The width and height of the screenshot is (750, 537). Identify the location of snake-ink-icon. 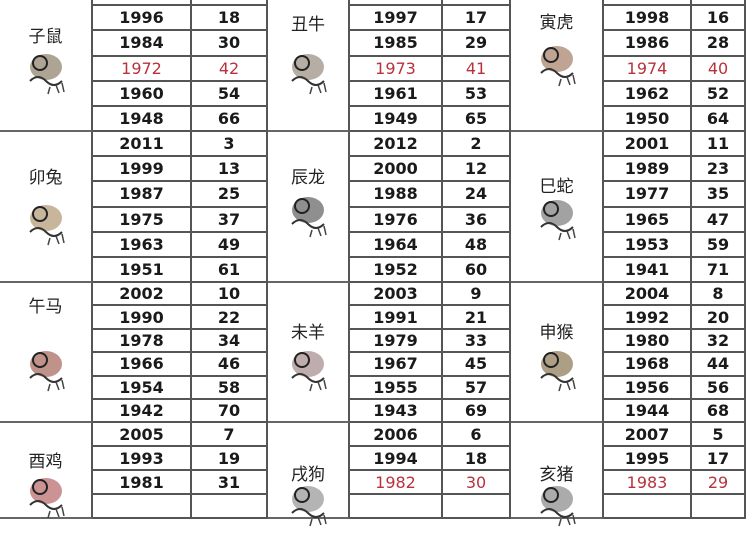
(557, 219).